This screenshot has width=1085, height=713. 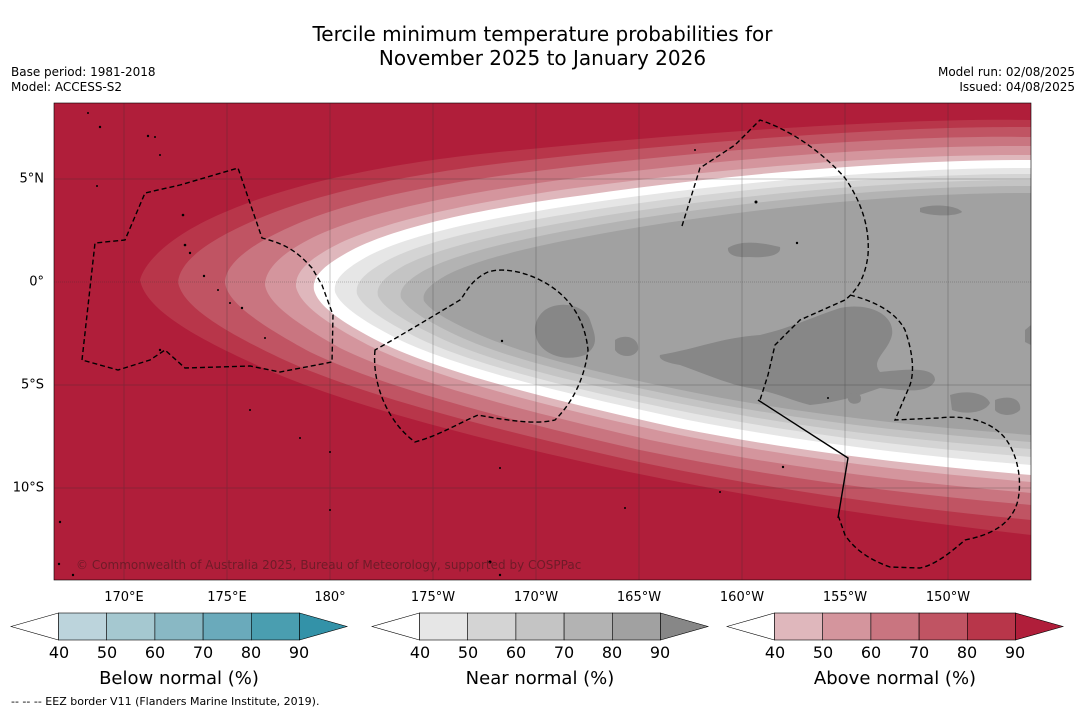 I want to click on colorbar-near-normal-tick: 80, so click(x=612, y=652).